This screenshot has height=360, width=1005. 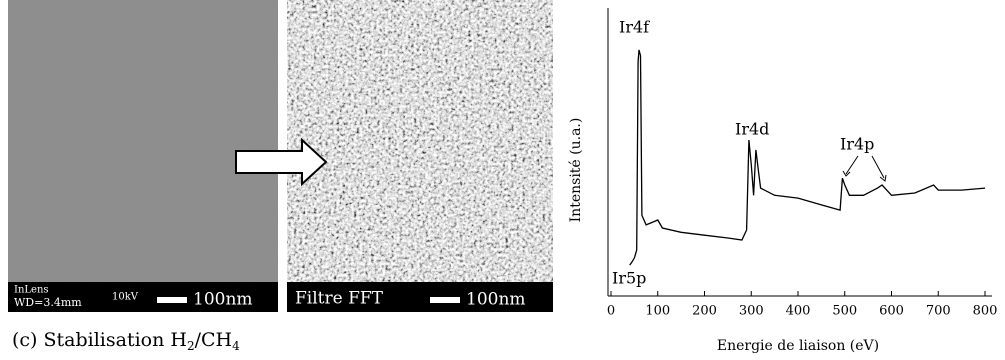 I want to click on x-axis-label: Energie de liaison (eV), so click(x=798, y=346).